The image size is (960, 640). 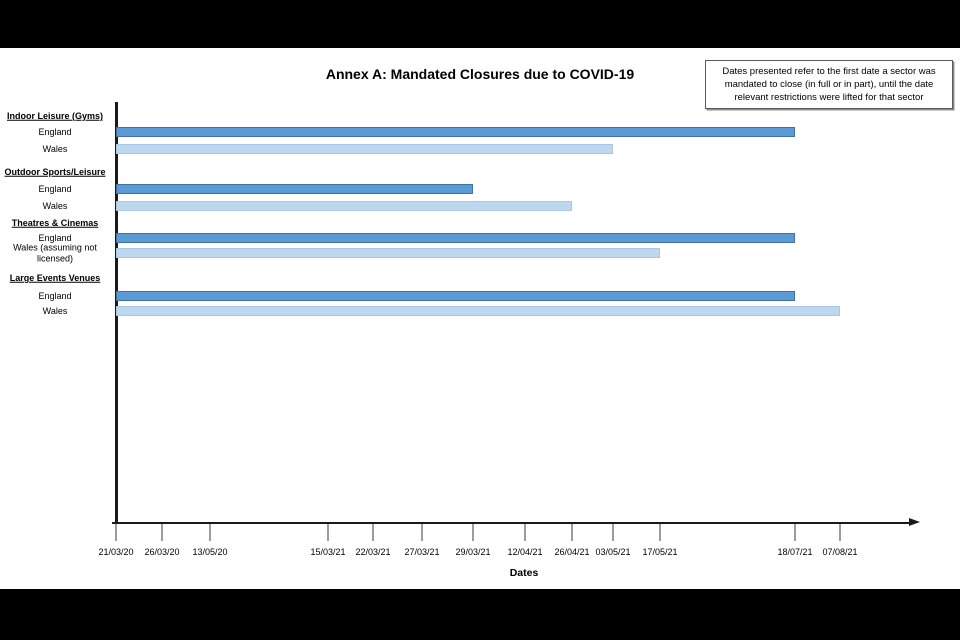 I want to click on letterbox-top, so click(x=480, y=24).